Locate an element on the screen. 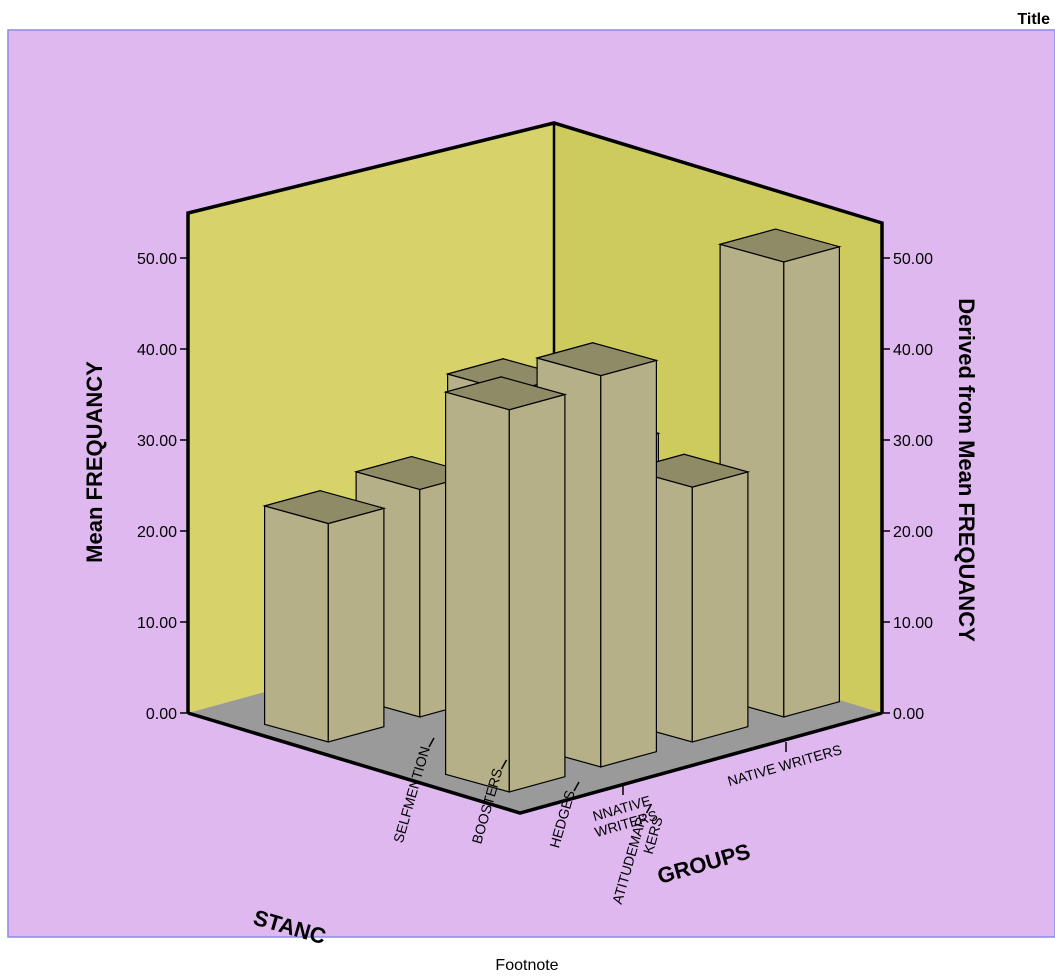  y-tick-label-left: 10.00 is located at coordinates (157, 623).